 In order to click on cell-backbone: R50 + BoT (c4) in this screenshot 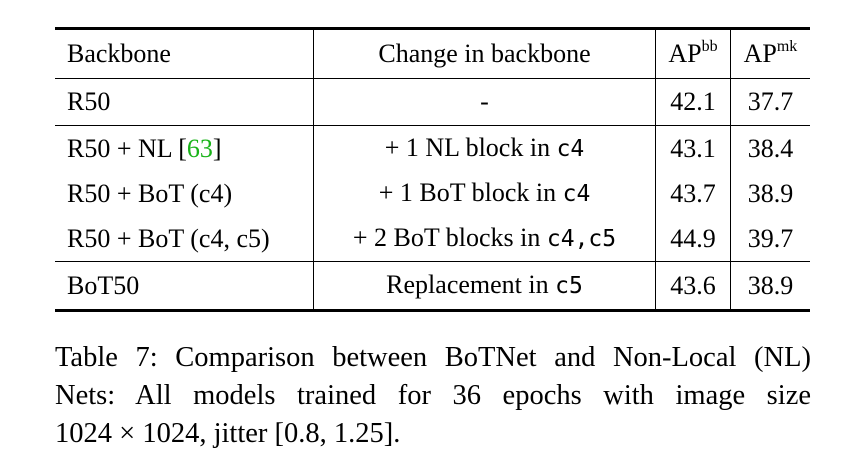, I will do `click(184, 193)`.